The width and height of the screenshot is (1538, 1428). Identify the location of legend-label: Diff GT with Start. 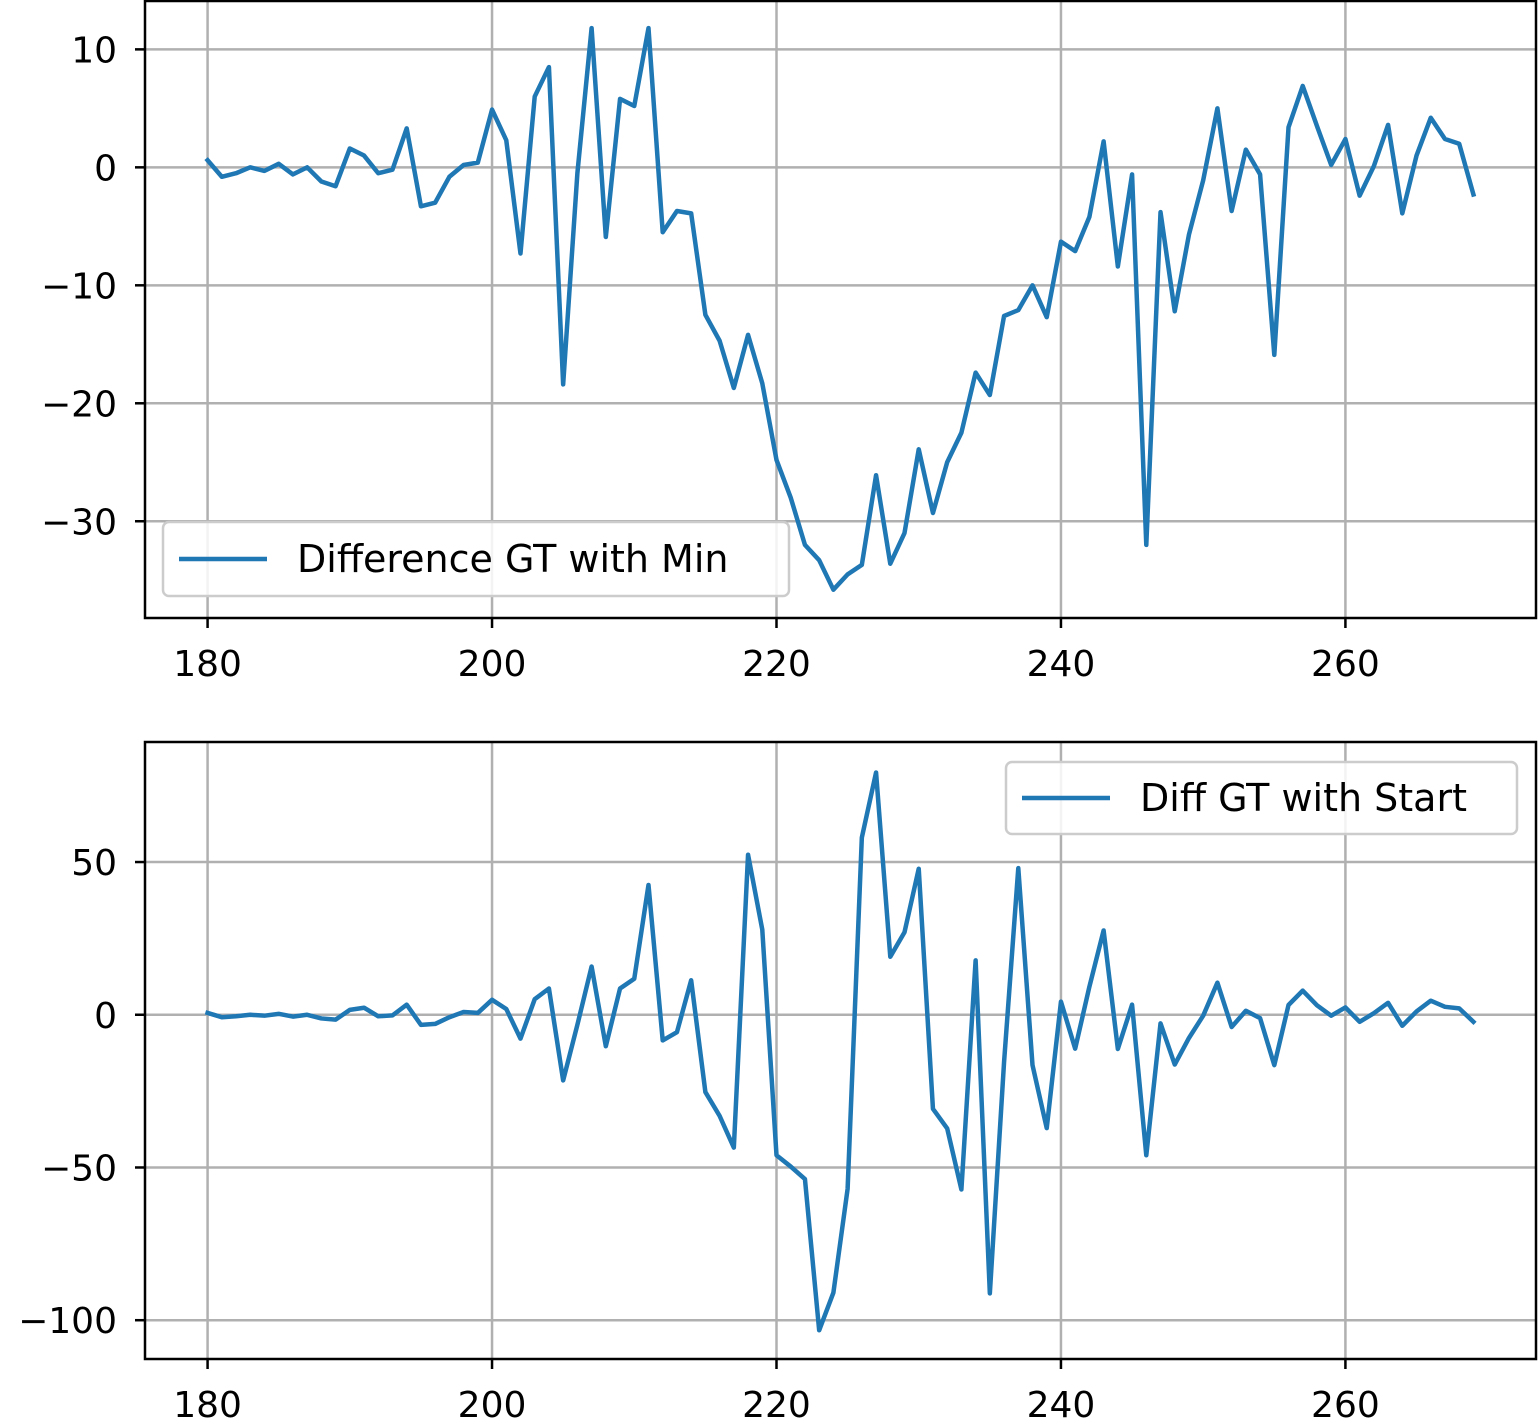
(1303, 798).